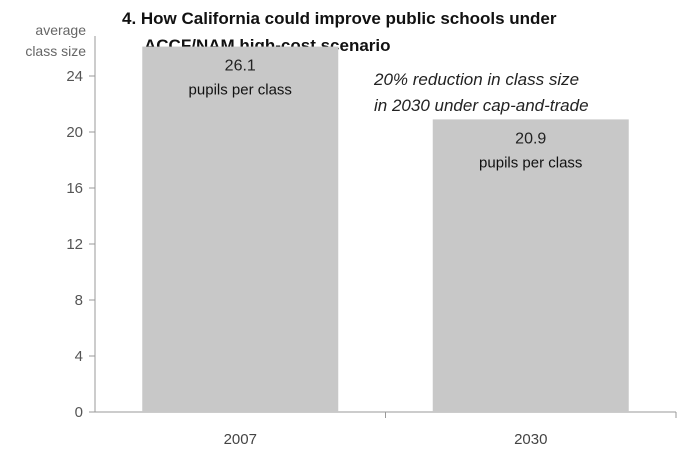 The image size is (689, 456). What do you see at coordinates (79, 300) in the screenshot?
I see `y-tick-label: 8` at bounding box center [79, 300].